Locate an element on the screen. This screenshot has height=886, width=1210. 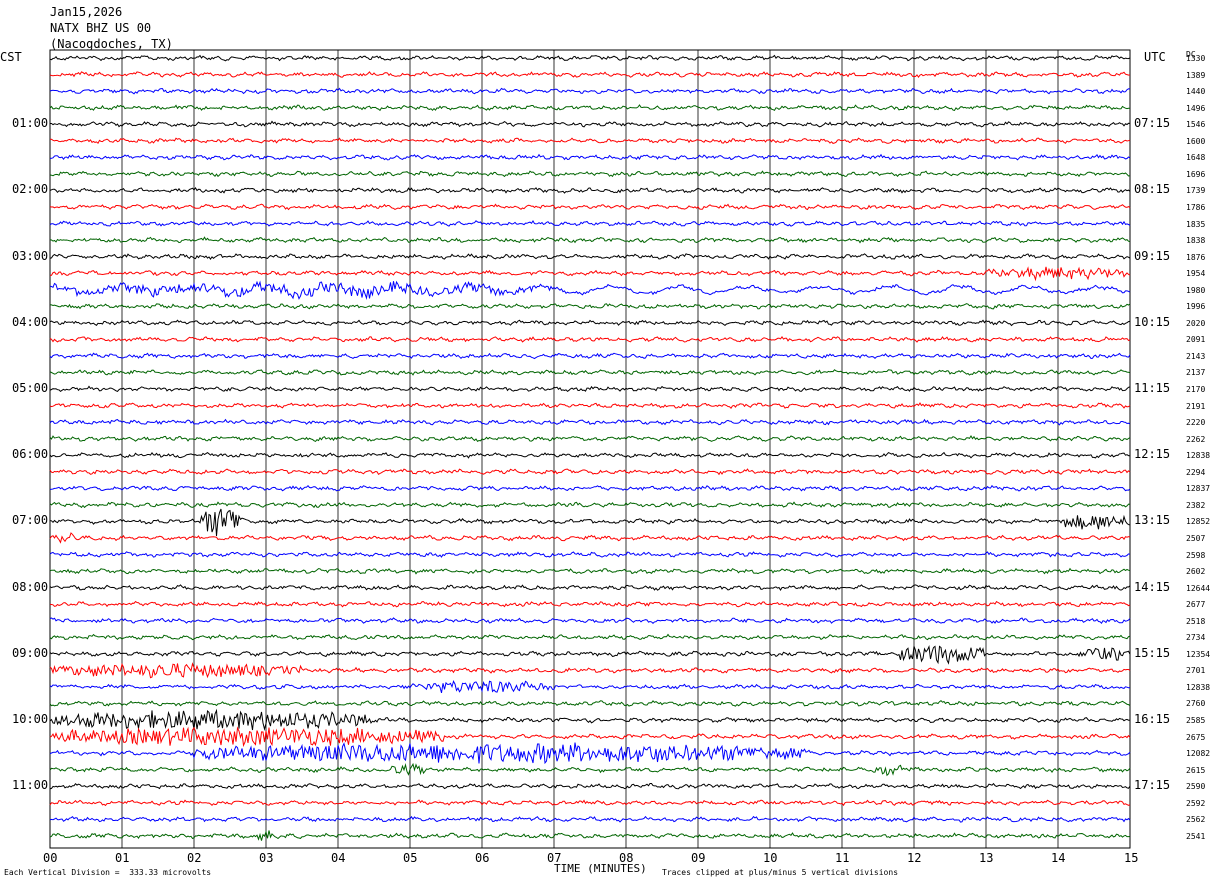
dc-offset-label: 2598 is located at coordinates (1196, 555).